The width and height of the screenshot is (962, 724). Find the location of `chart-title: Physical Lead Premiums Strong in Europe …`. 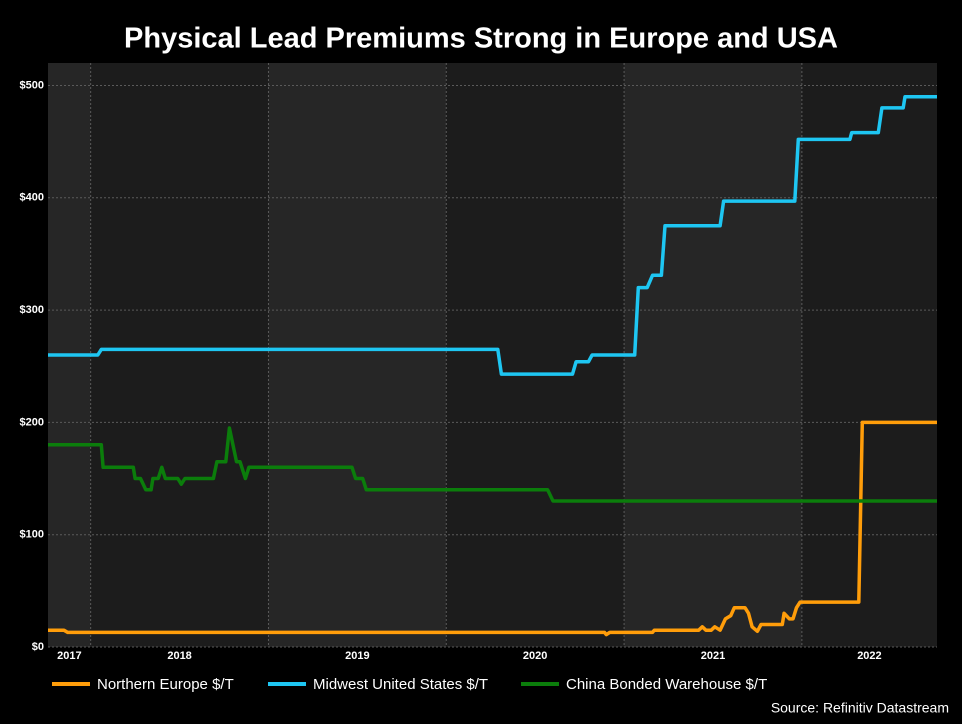

chart-title: Physical Lead Premiums Strong in Europe … is located at coordinates (481, 39).